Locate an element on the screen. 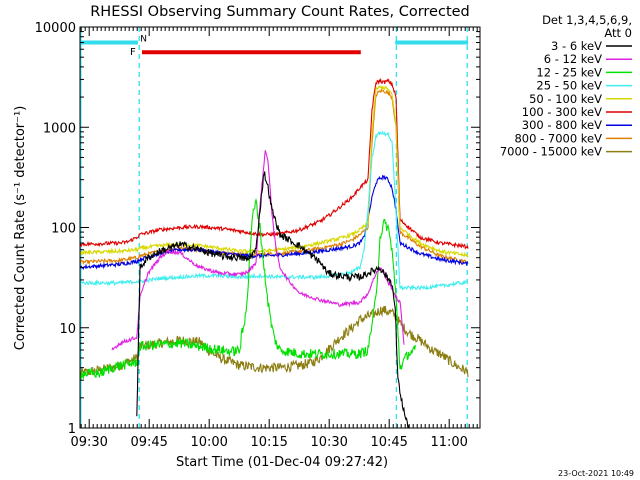 The height and width of the screenshot is (480, 640). y-tick-label: 100 is located at coordinates (63, 229).